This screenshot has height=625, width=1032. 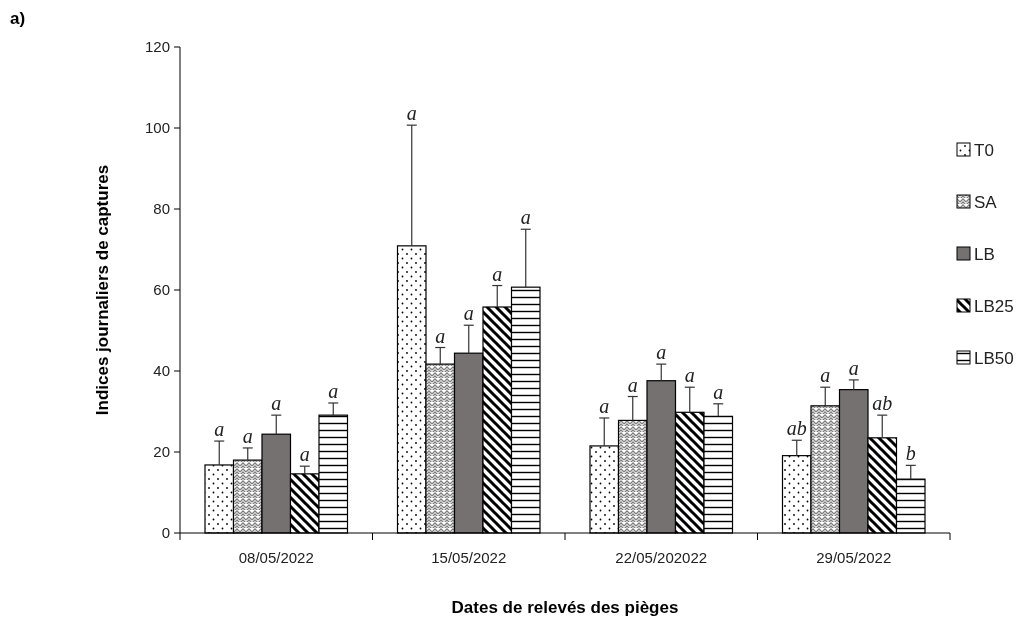 What do you see at coordinates (984, 254) in the screenshot?
I see `legend-label: LB` at bounding box center [984, 254].